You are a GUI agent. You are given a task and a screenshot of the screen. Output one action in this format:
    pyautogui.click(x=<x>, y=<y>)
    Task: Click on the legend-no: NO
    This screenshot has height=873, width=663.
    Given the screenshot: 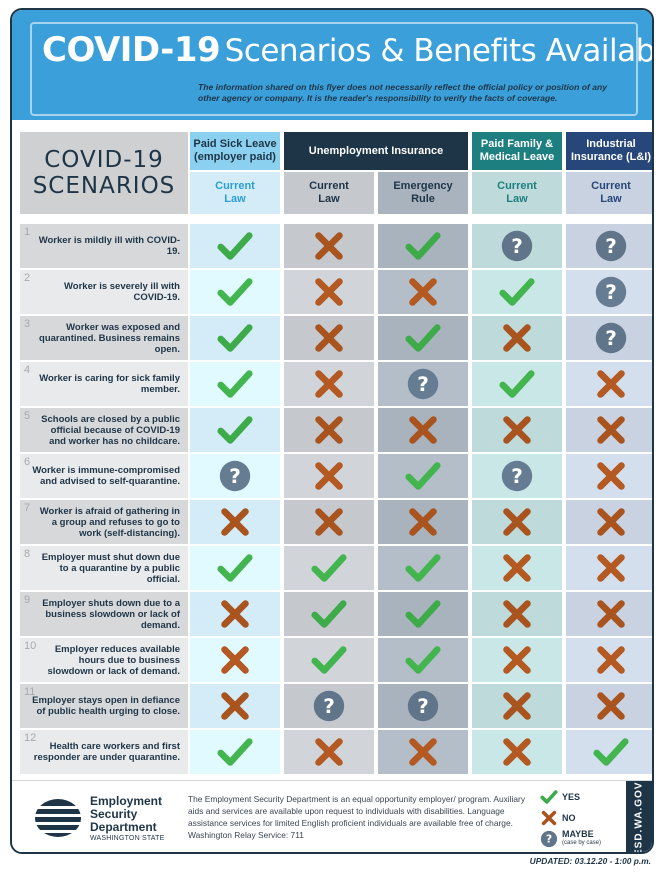 What is the action you would take?
    pyautogui.click(x=580, y=818)
    